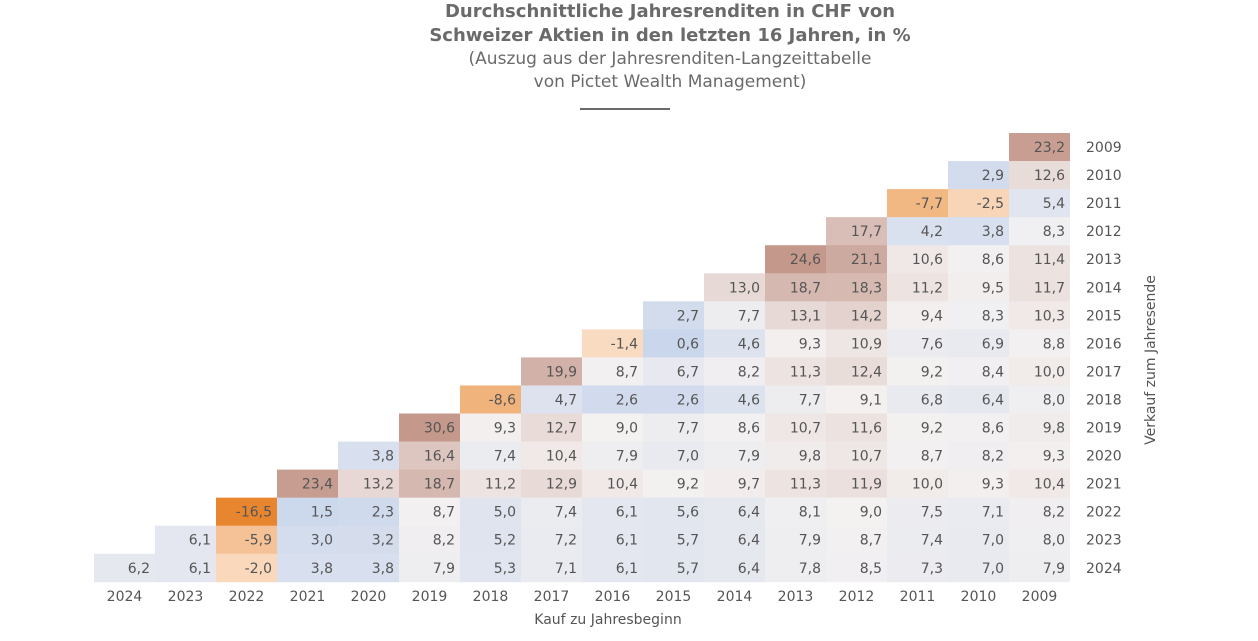  I want to click on y-tick-label: 2009, so click(1104, 148).